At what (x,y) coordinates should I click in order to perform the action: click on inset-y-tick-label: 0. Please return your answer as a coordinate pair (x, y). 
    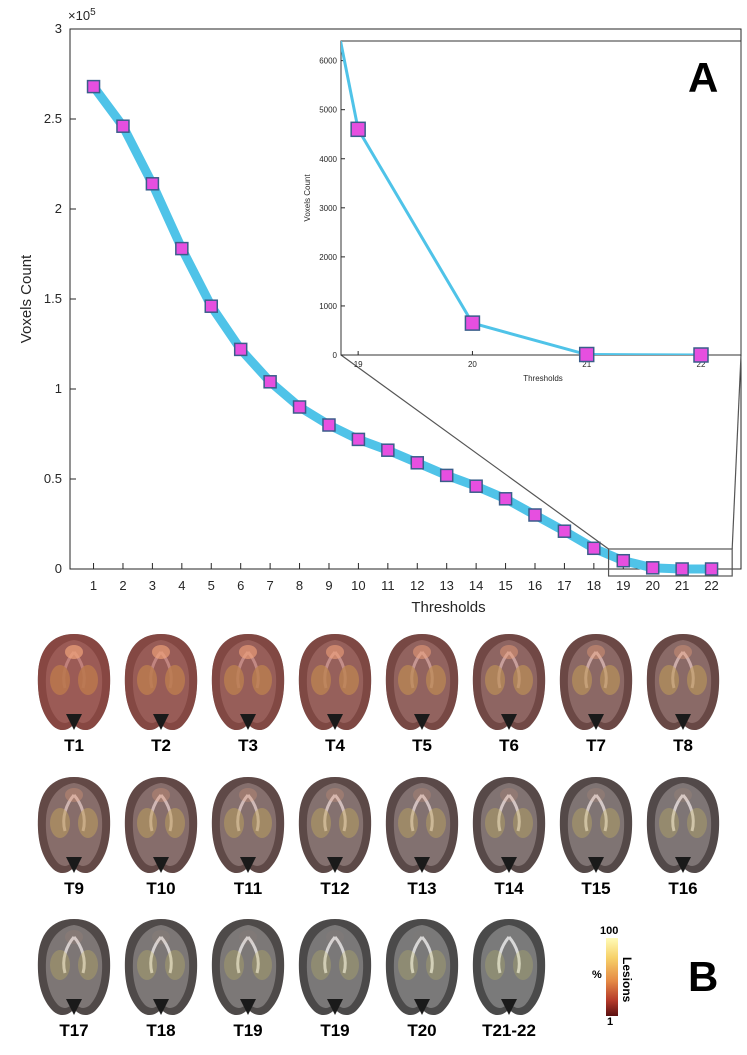
    Looking at the image, I should click on (335, 355).